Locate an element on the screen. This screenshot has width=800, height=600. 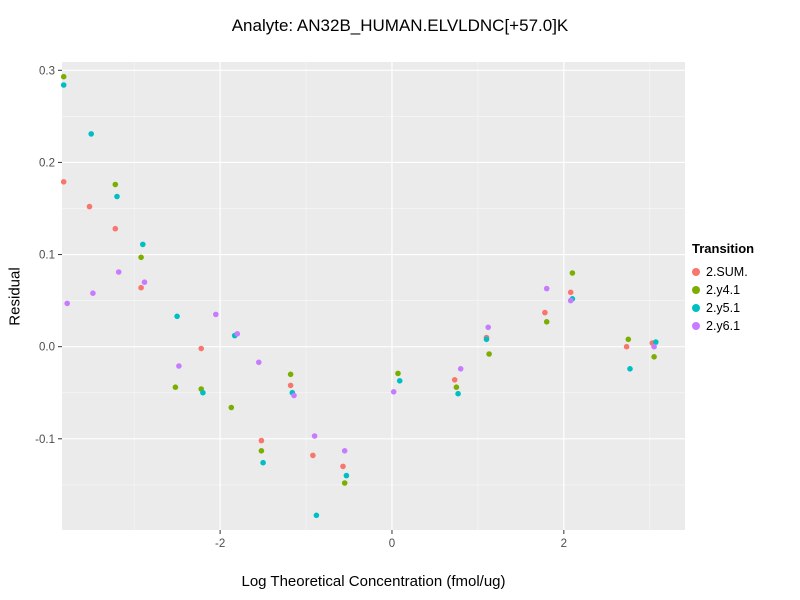
legend-item: 2.y4.1 is located at coordinates (723, 290).